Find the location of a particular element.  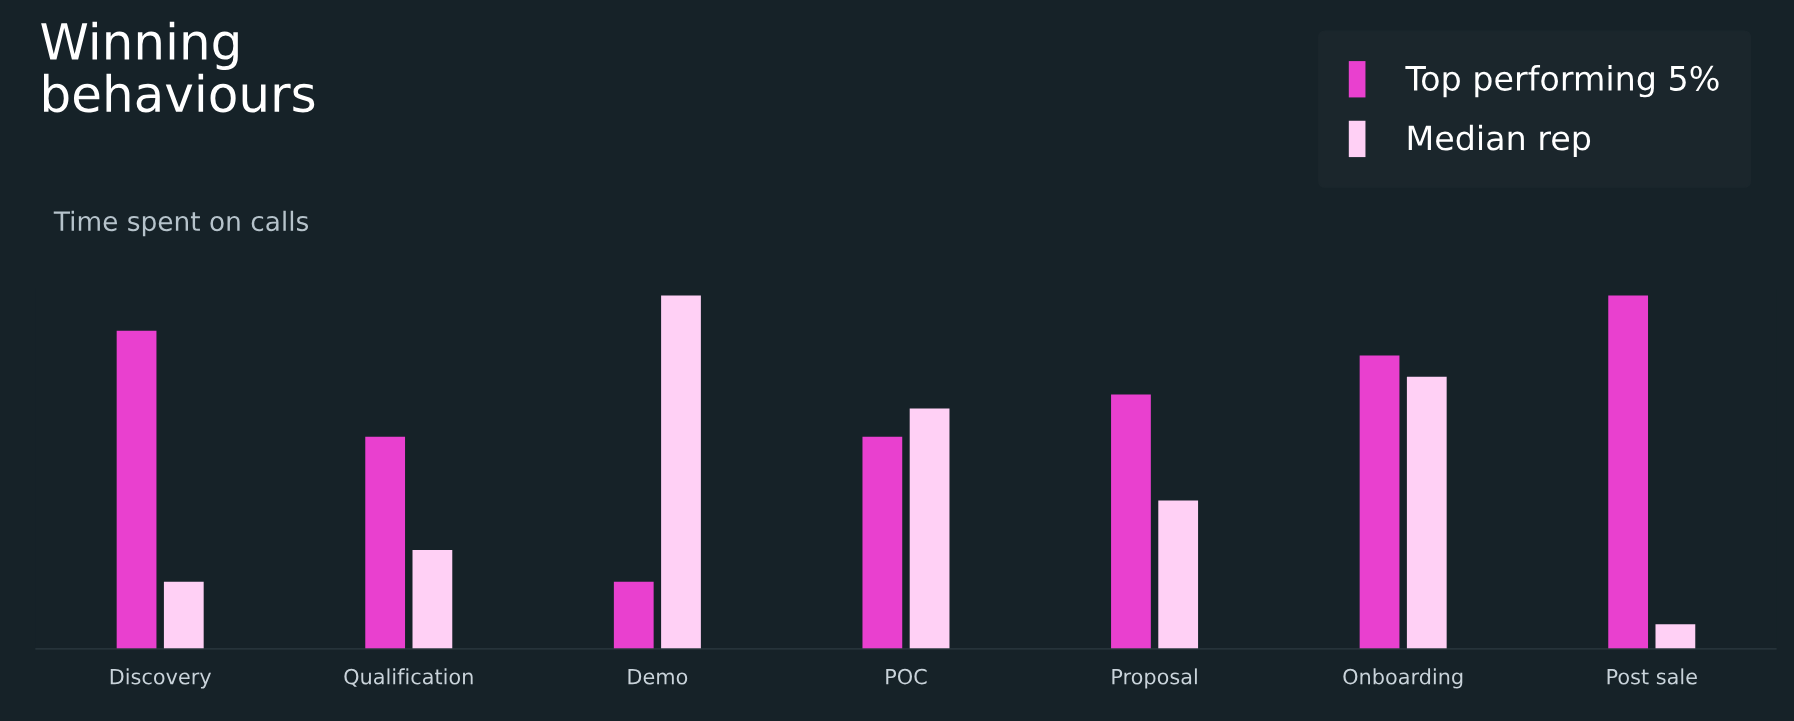

chart-subtitle: Time spent on calls is located at coordinates (181, 223).